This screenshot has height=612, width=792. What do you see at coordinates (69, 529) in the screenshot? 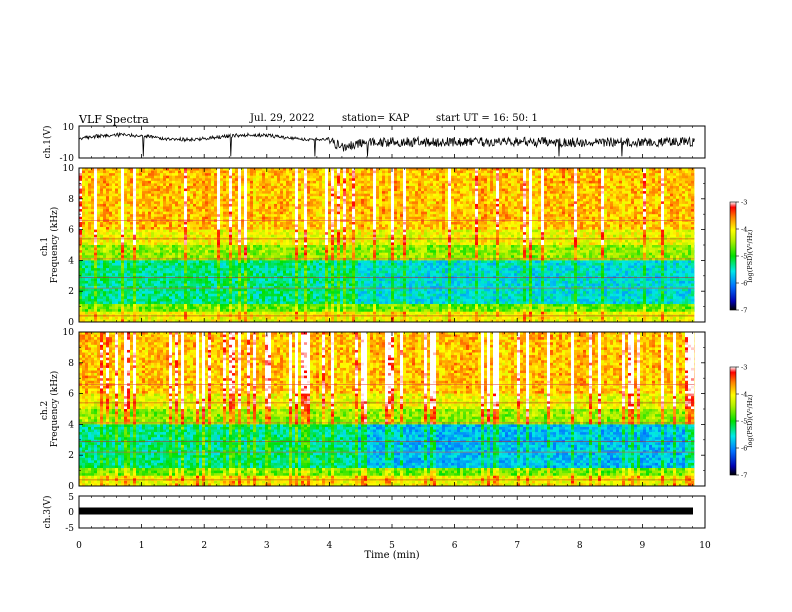
I see `ch3-ytick-bottom: -5` at bounding box center [69, 529].